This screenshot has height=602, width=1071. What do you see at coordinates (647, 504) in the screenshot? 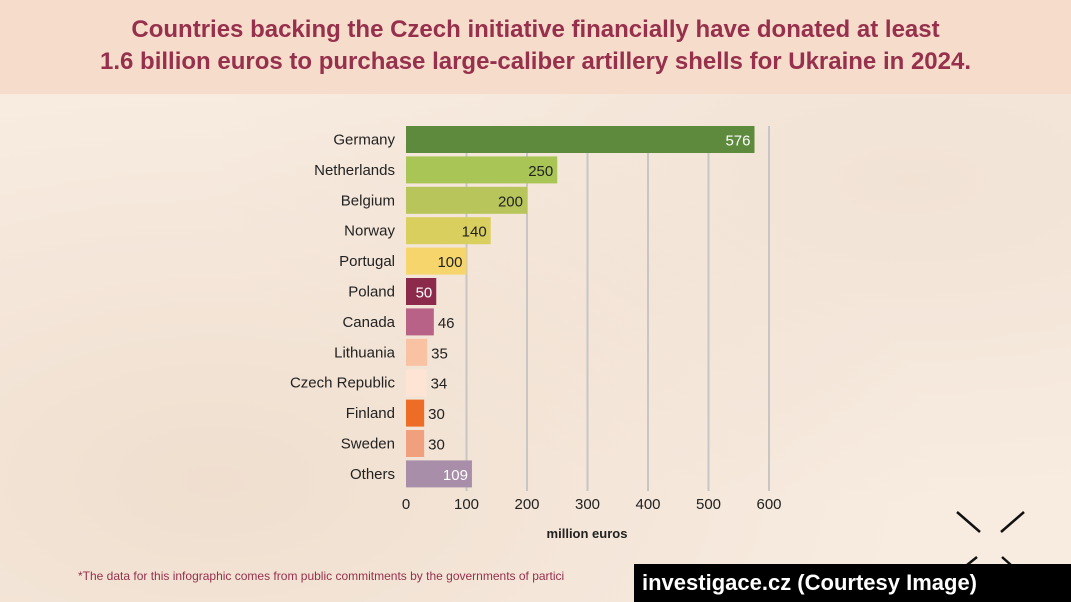
I see `x-tick-label: 400` at bounding box center [647, 504].